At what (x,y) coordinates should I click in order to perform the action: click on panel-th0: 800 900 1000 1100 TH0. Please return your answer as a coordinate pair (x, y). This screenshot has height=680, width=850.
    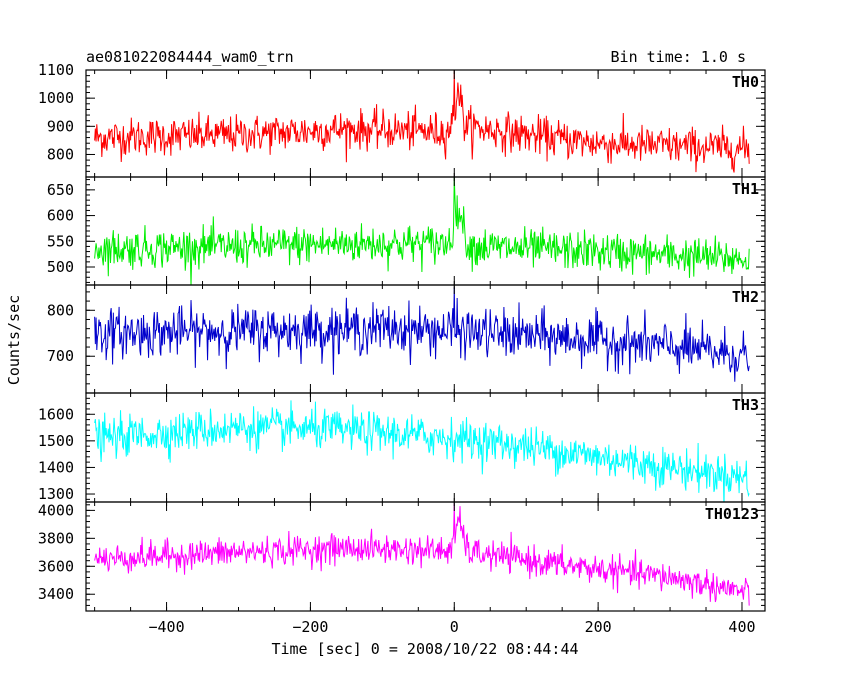
    Looking at the image, I should click on (402, 119).